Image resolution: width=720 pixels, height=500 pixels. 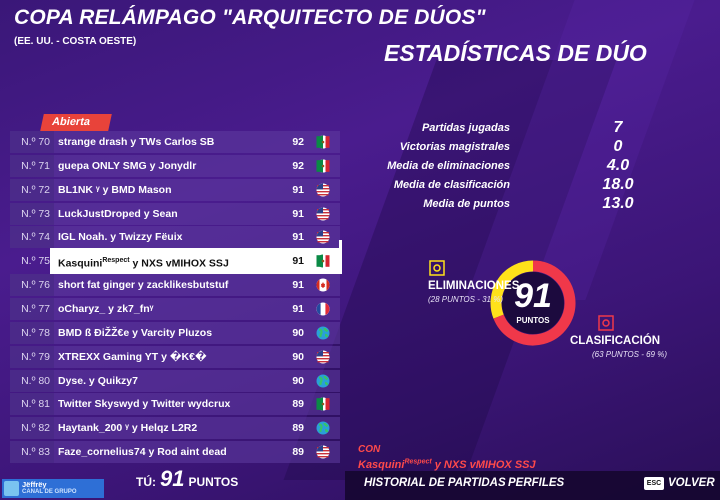 I want to click on row-highlight, so click(x=194, y=261).